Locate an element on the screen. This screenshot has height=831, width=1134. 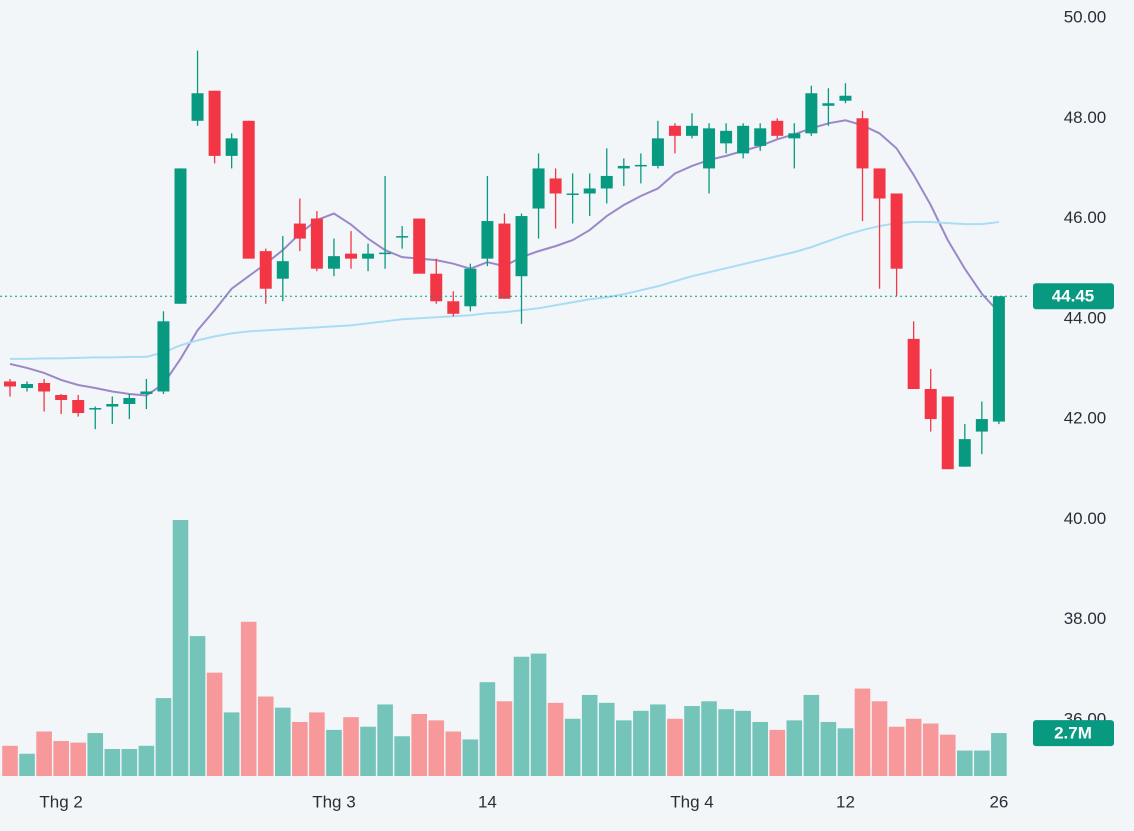
y-tick-label: 40.00 is located at coordinates (1085, 518).